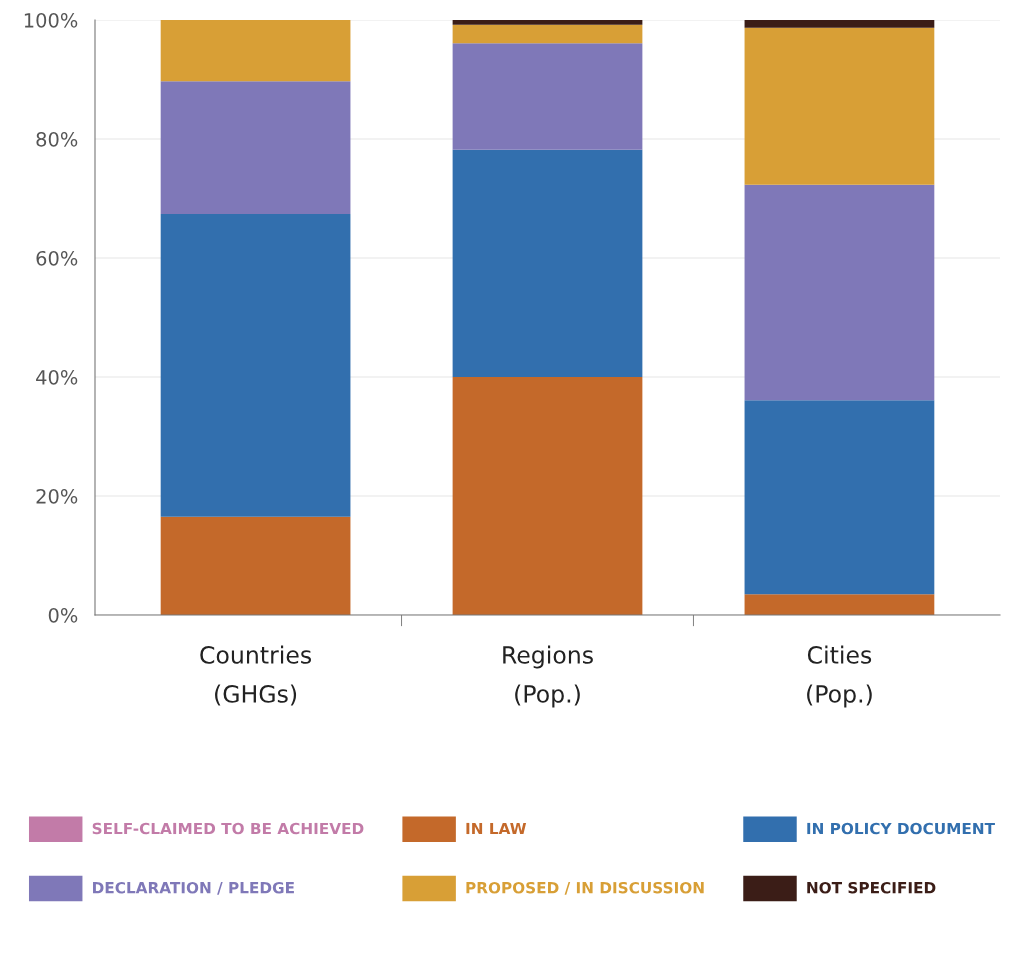  Describe the element at coordinates (63, 615) in the screenshot. I see `y-tick-label: 0%` at that location.